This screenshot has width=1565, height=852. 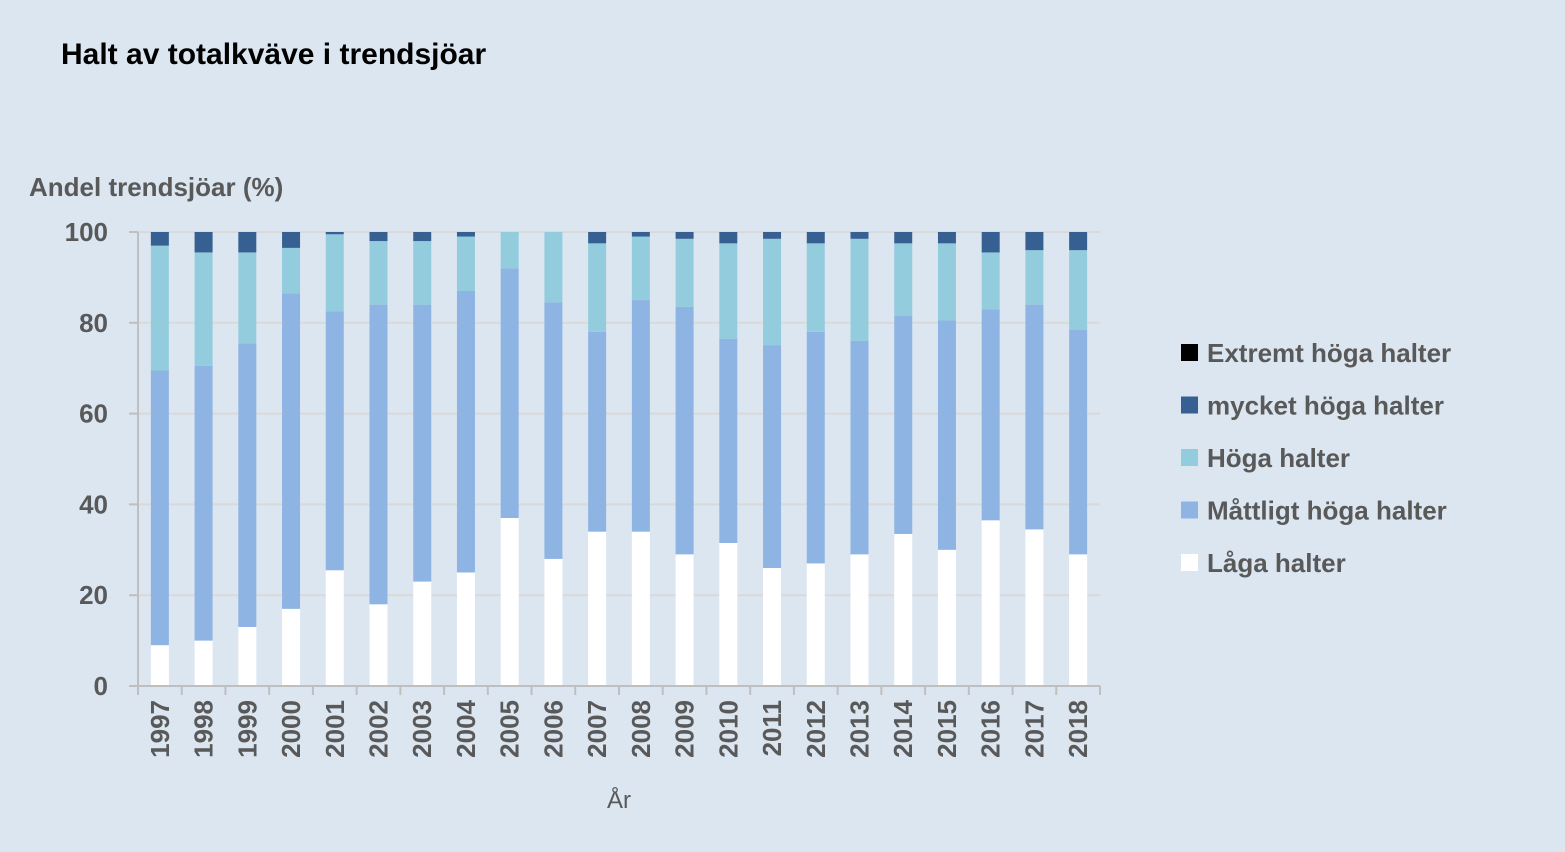 I want to click on x-tick-label: 2014, so click(x=903, y=728).